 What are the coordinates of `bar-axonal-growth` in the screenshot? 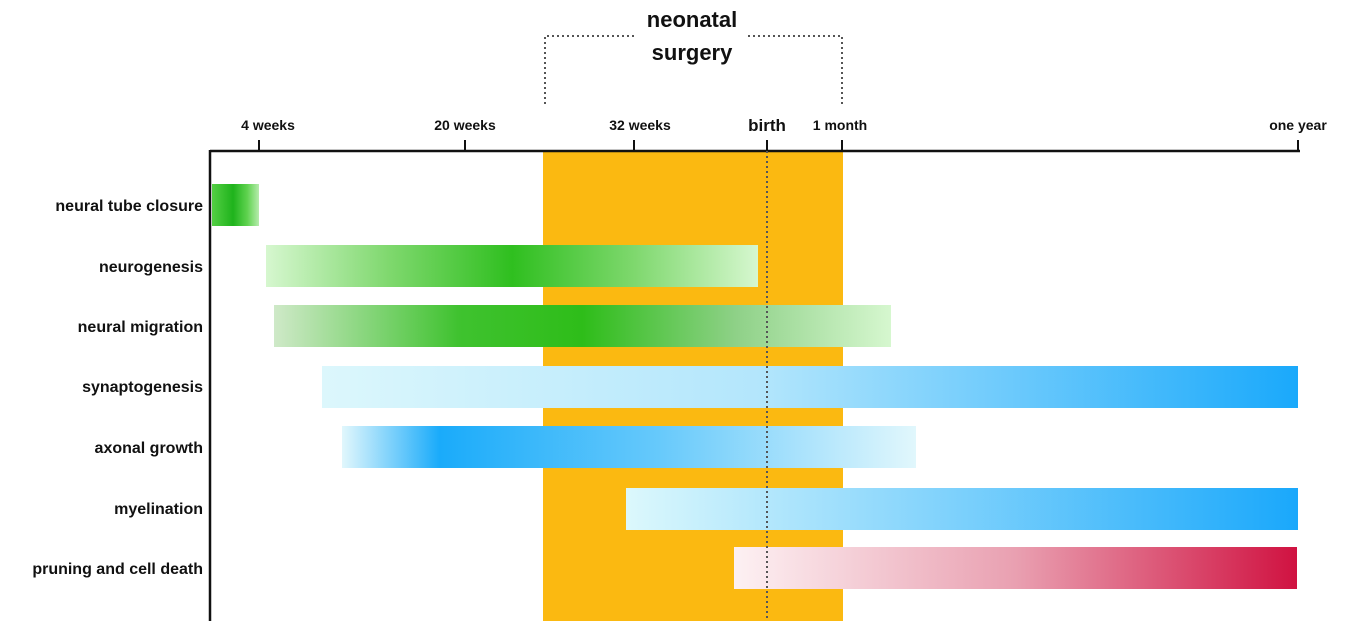 It's located at (629, 447).